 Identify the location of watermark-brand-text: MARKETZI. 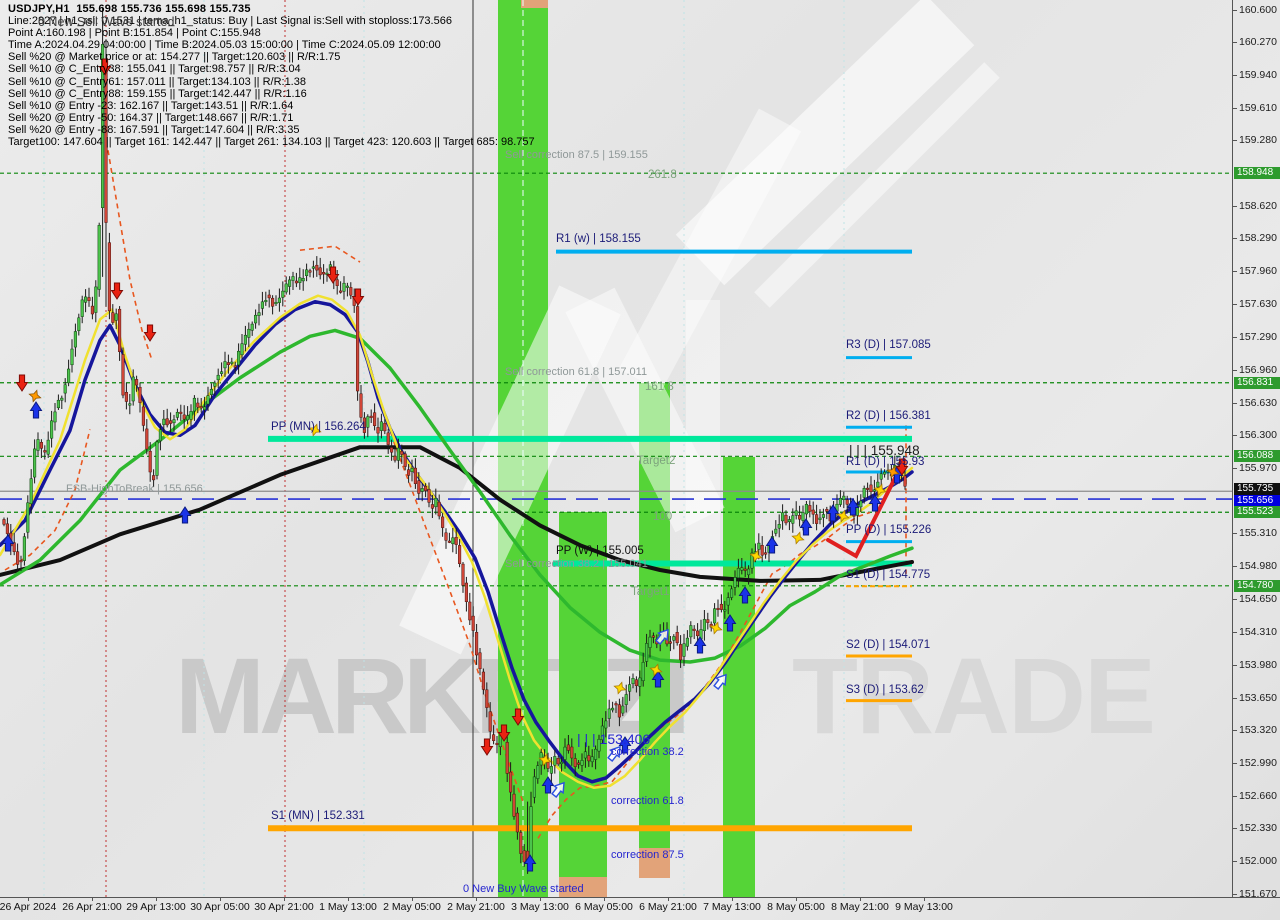
(430, 695).